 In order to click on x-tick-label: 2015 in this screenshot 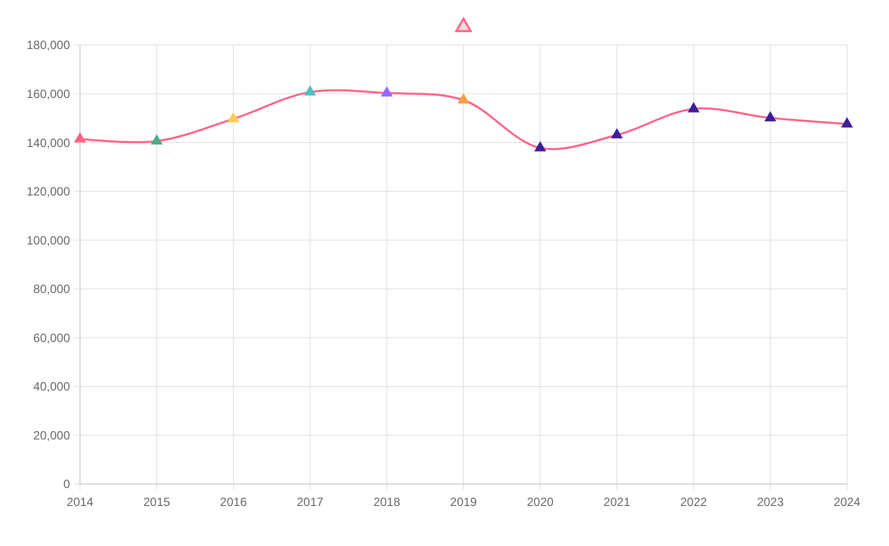, I will do `click(156, 502)`.